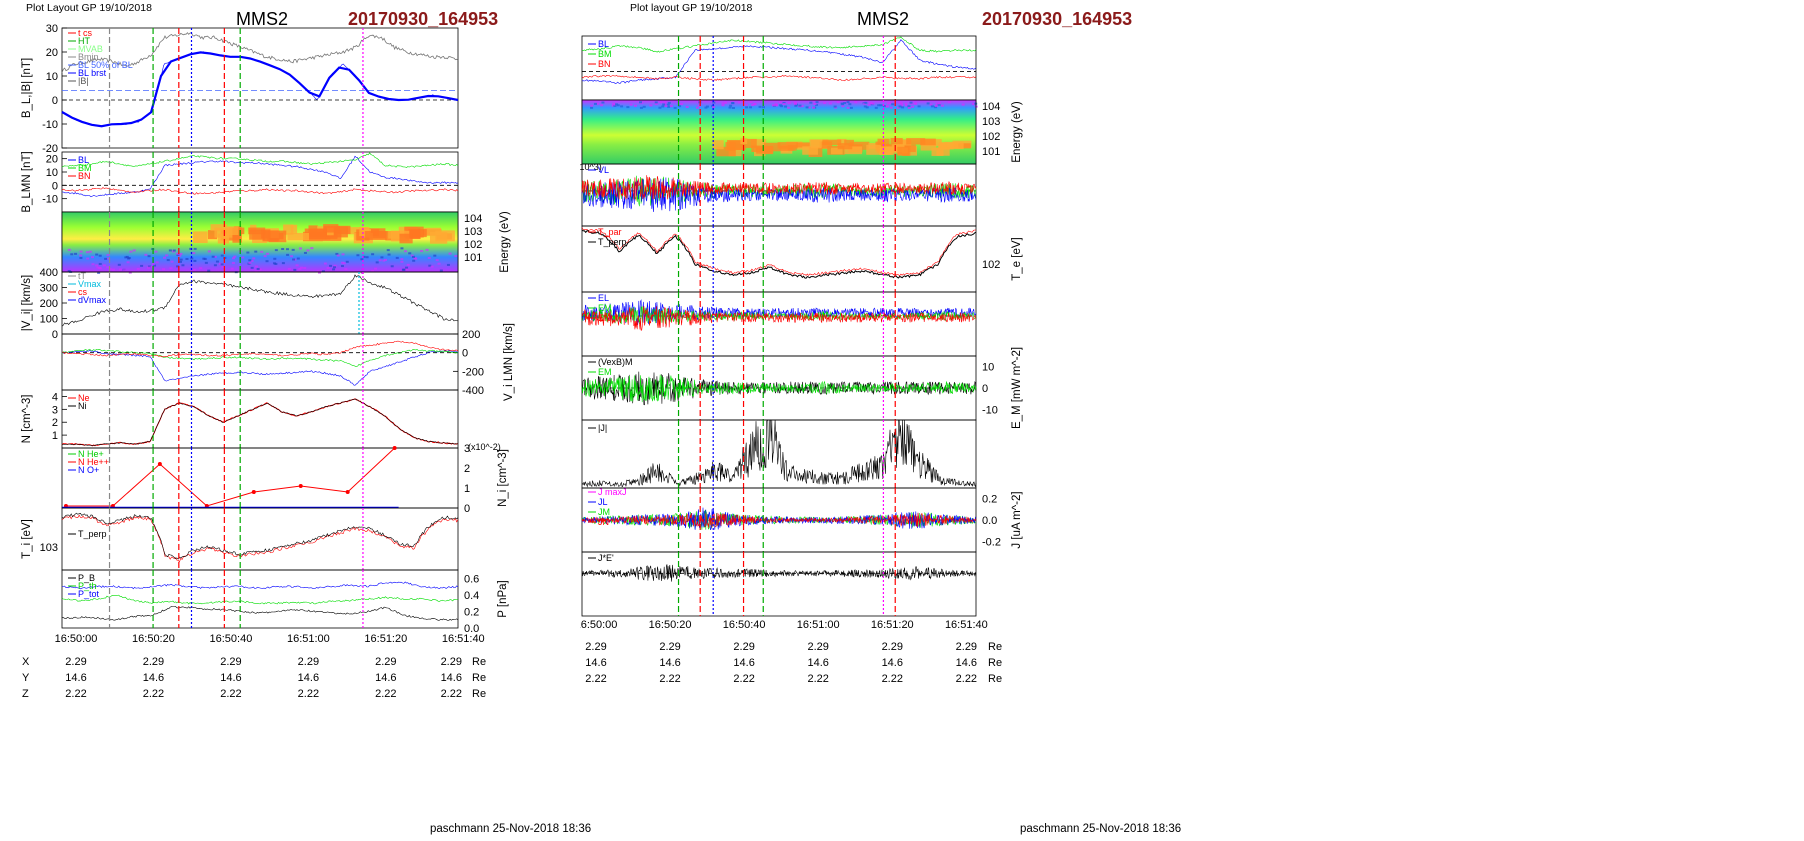 The height and width of the screenshot is (841, 1804). What do you see at coordinates (779, 573) in the screenshot?
I see `right-series-je` at bounding box center [779, 573].